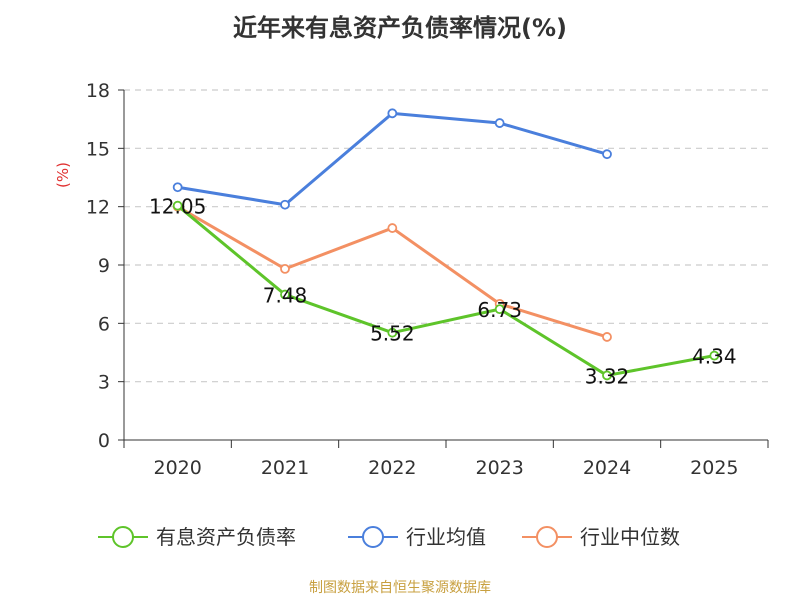 The height and width of the screenshot is (600, 800). I want to click on x-tick-label: 2020, so click(177, 468).